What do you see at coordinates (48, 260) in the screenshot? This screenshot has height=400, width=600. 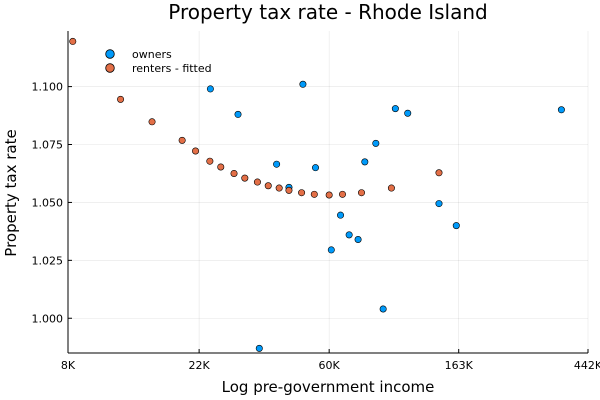 I see `y-tick-label: 1.025` at bounding box center [48, 260].